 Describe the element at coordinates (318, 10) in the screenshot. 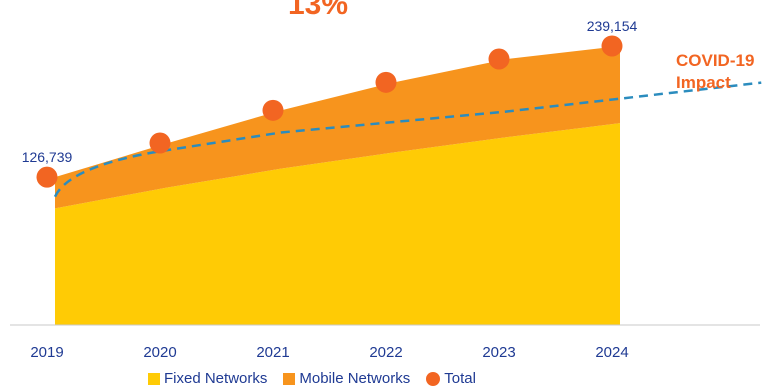

I see `cagr-title: 13%` at that location.